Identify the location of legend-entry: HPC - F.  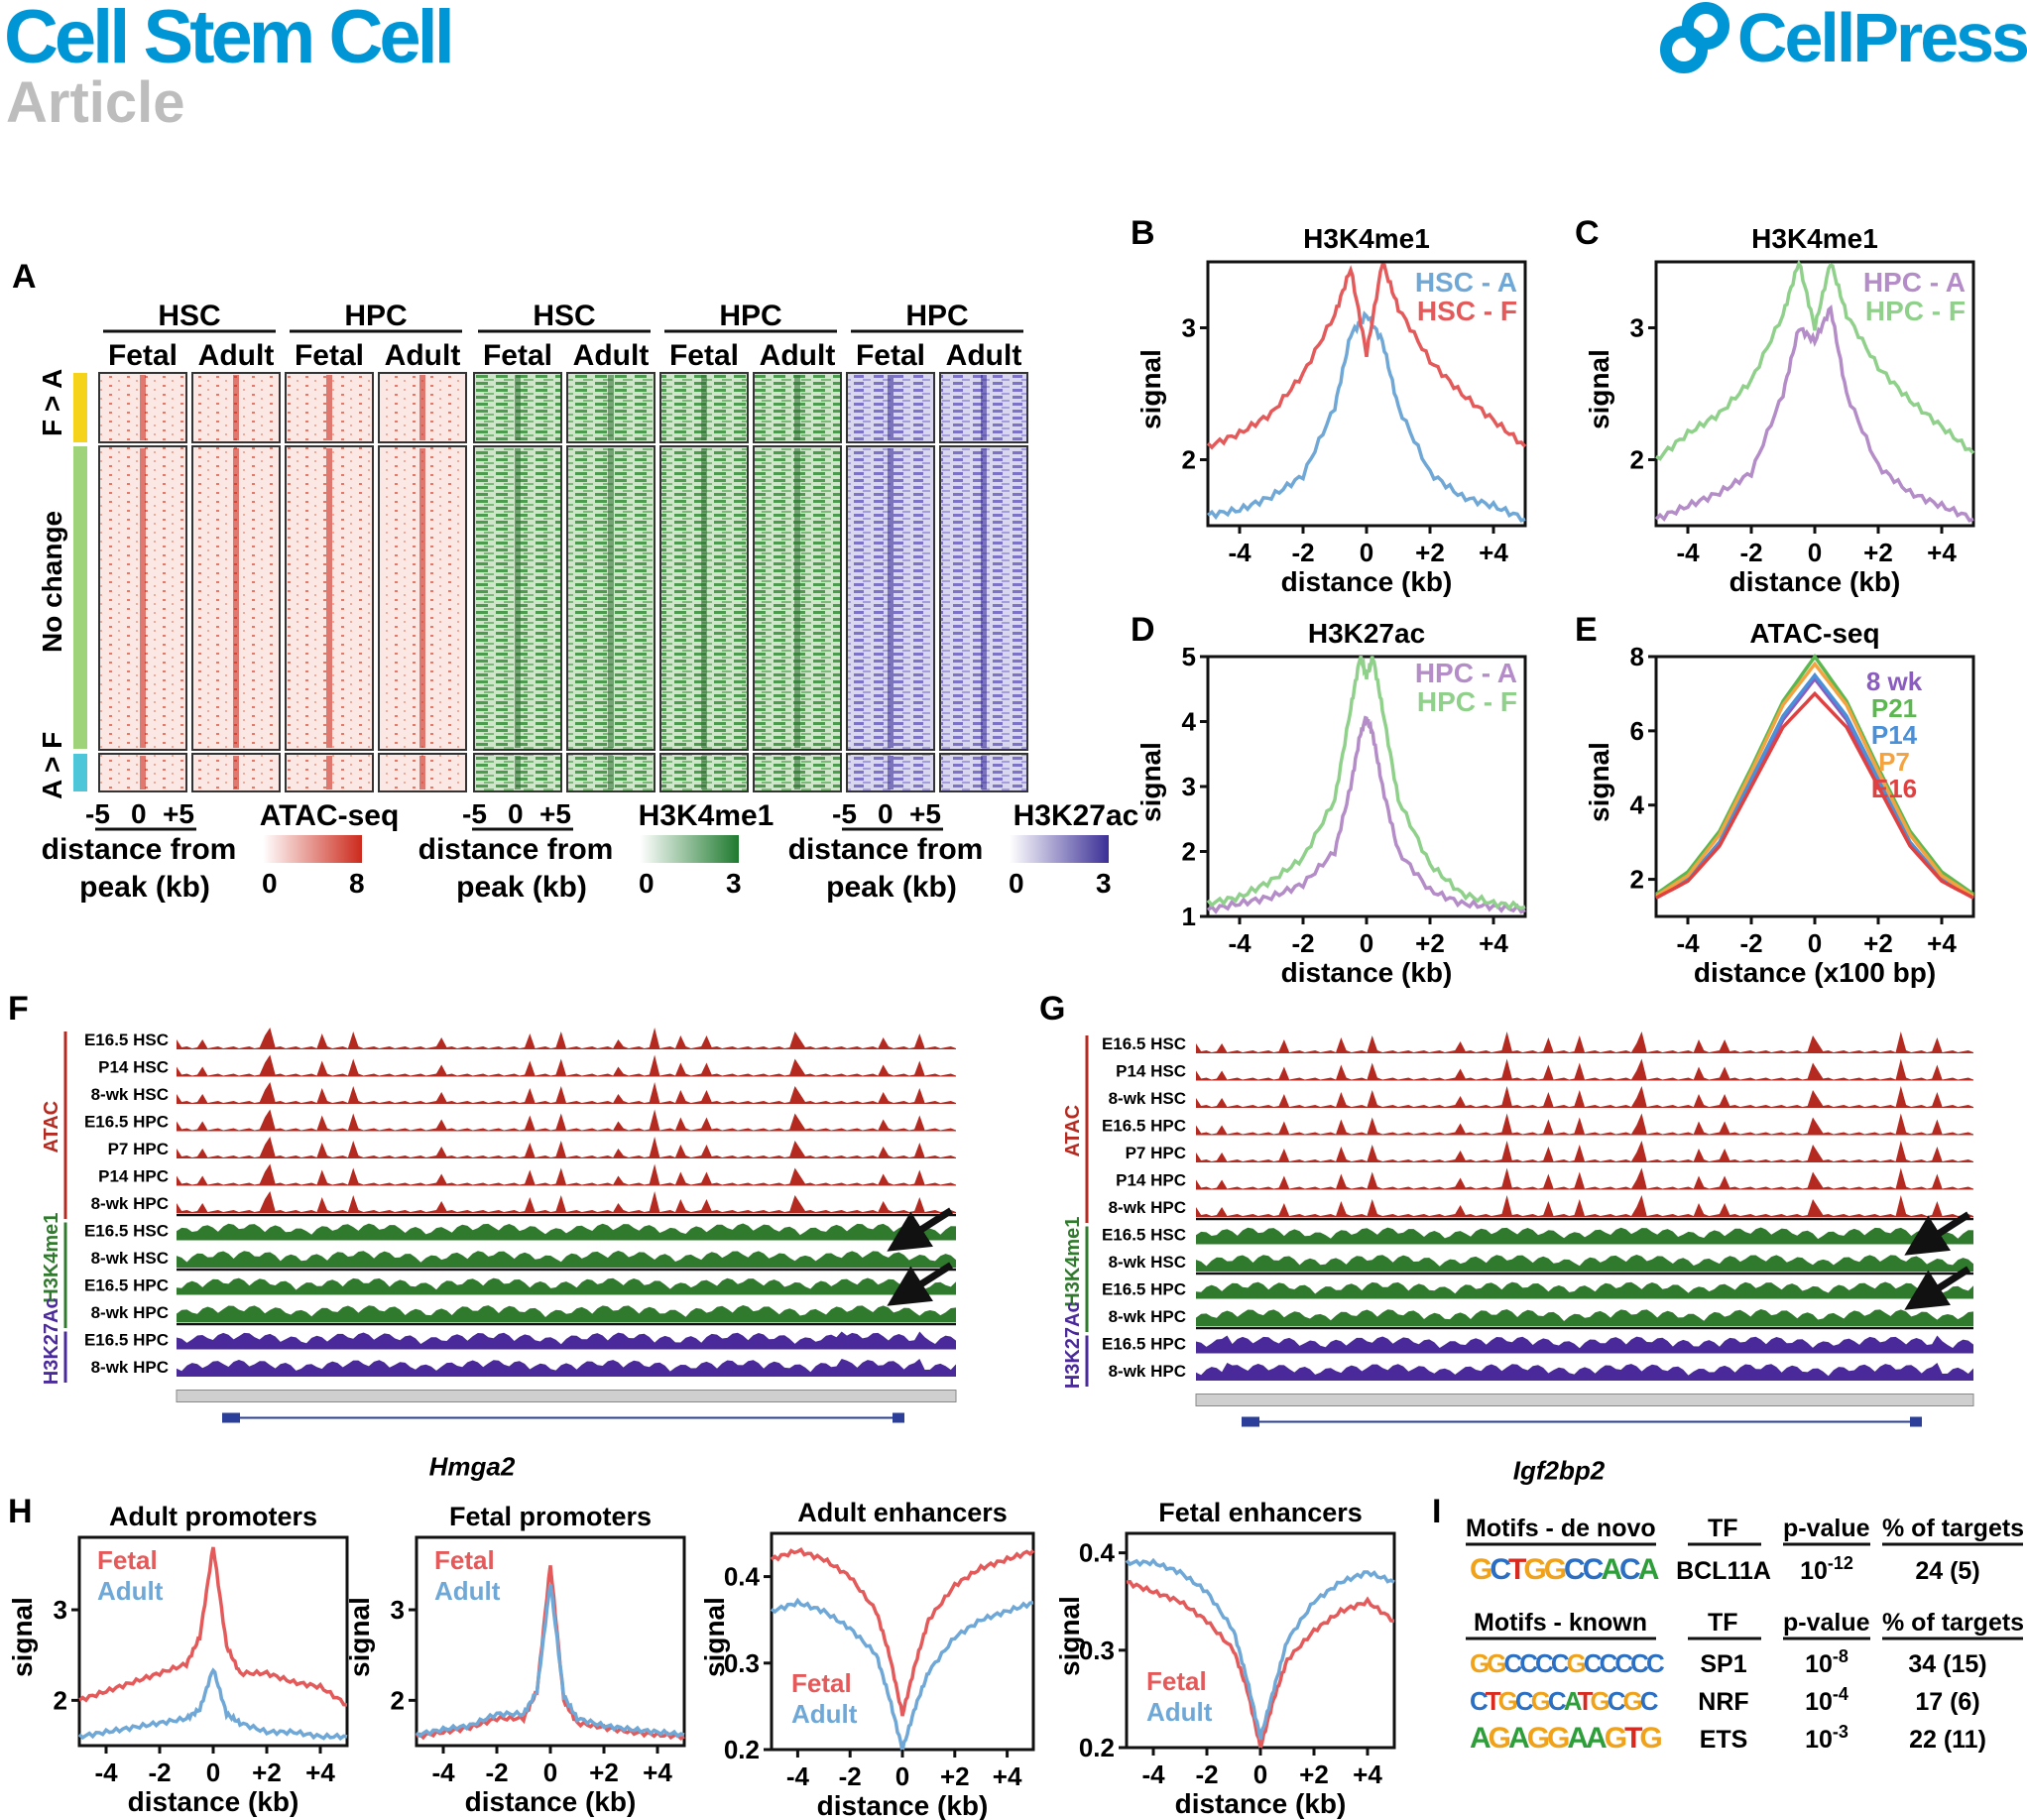
(1916, 311).